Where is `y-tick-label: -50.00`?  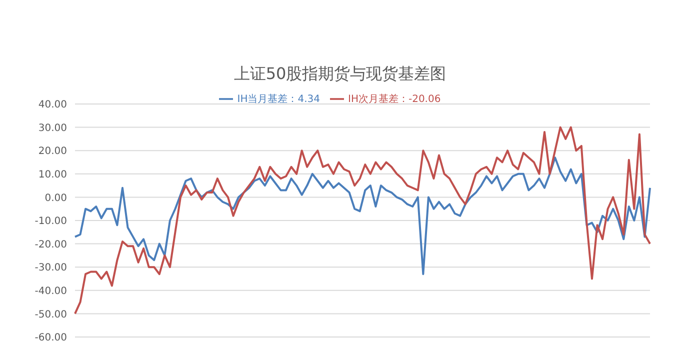
y-tick-label: -50.00 is located at coordinates (50, 314).